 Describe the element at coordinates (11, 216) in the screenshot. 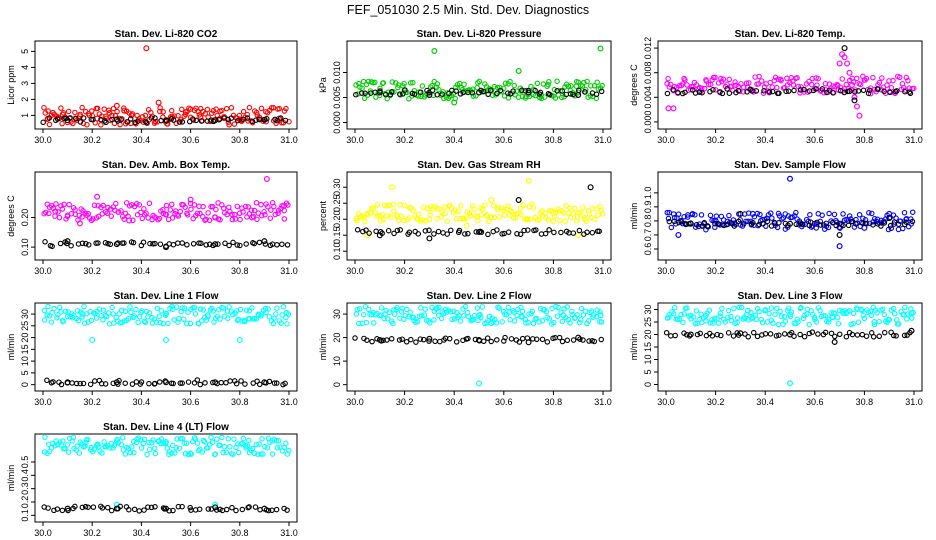

I see `y-axis-label: degrees C` at that location.